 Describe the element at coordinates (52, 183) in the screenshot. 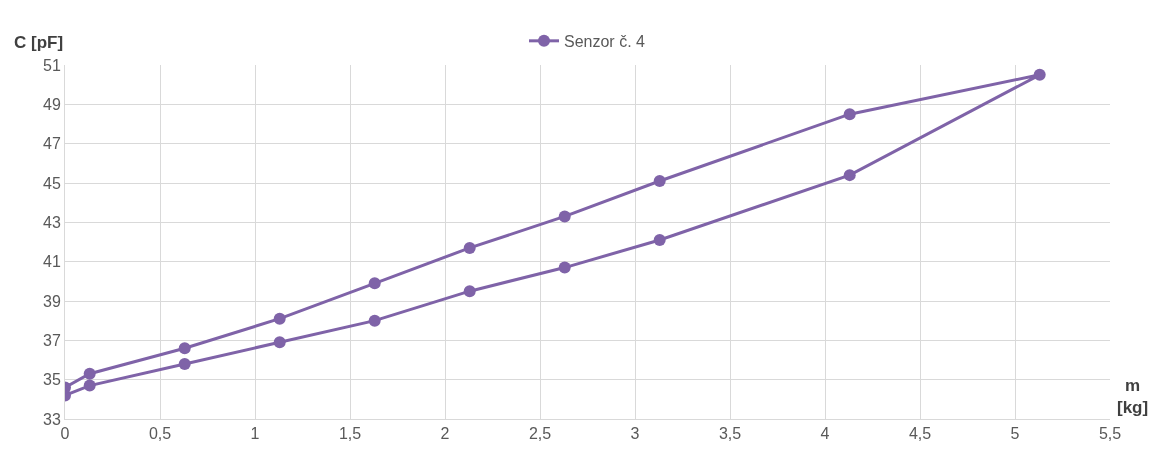

I see `y-tick-label: 45` at that location.